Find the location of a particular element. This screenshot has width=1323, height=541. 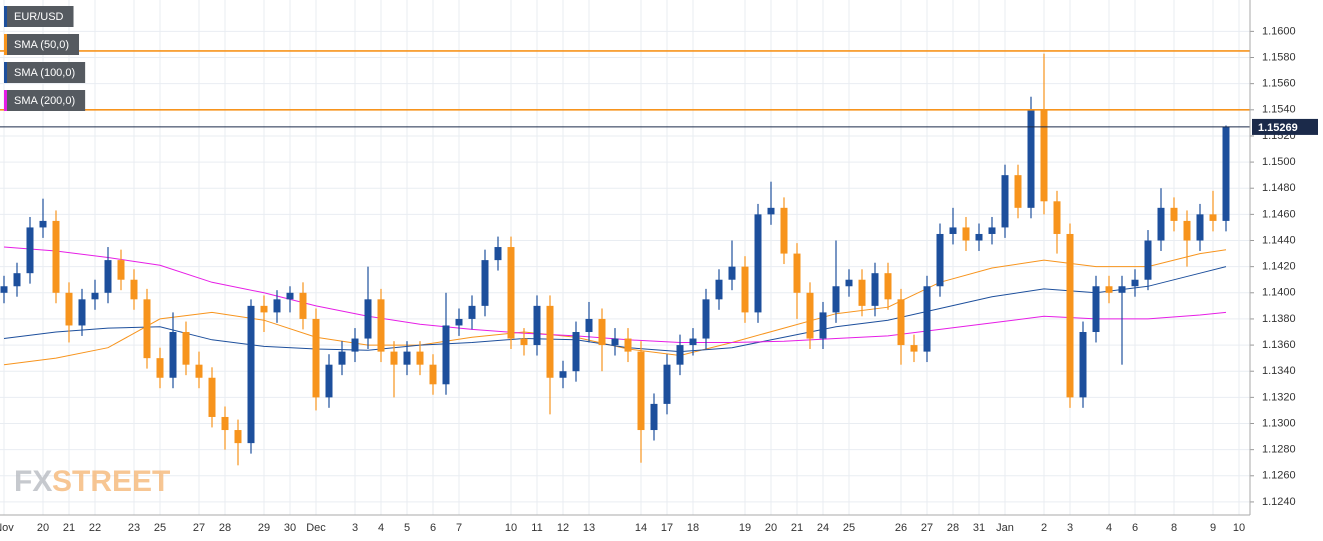

y-tick-label: 1.1400 is located at coordinates (1279, 293).